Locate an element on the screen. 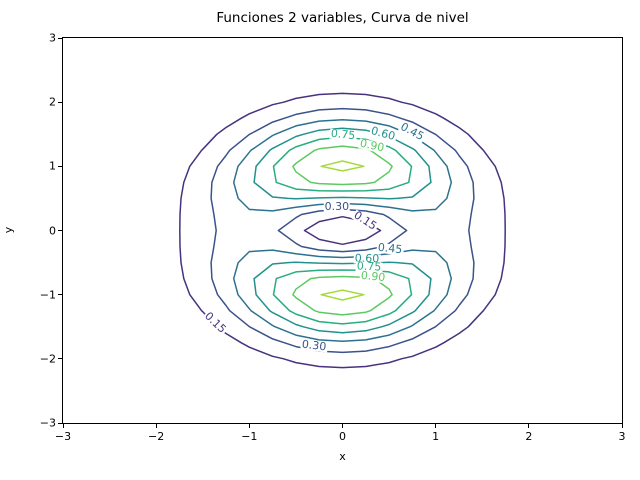 The height and width of the screenshot is (480, 640). contour-line-0.9 is located at coordinates (342, 230).